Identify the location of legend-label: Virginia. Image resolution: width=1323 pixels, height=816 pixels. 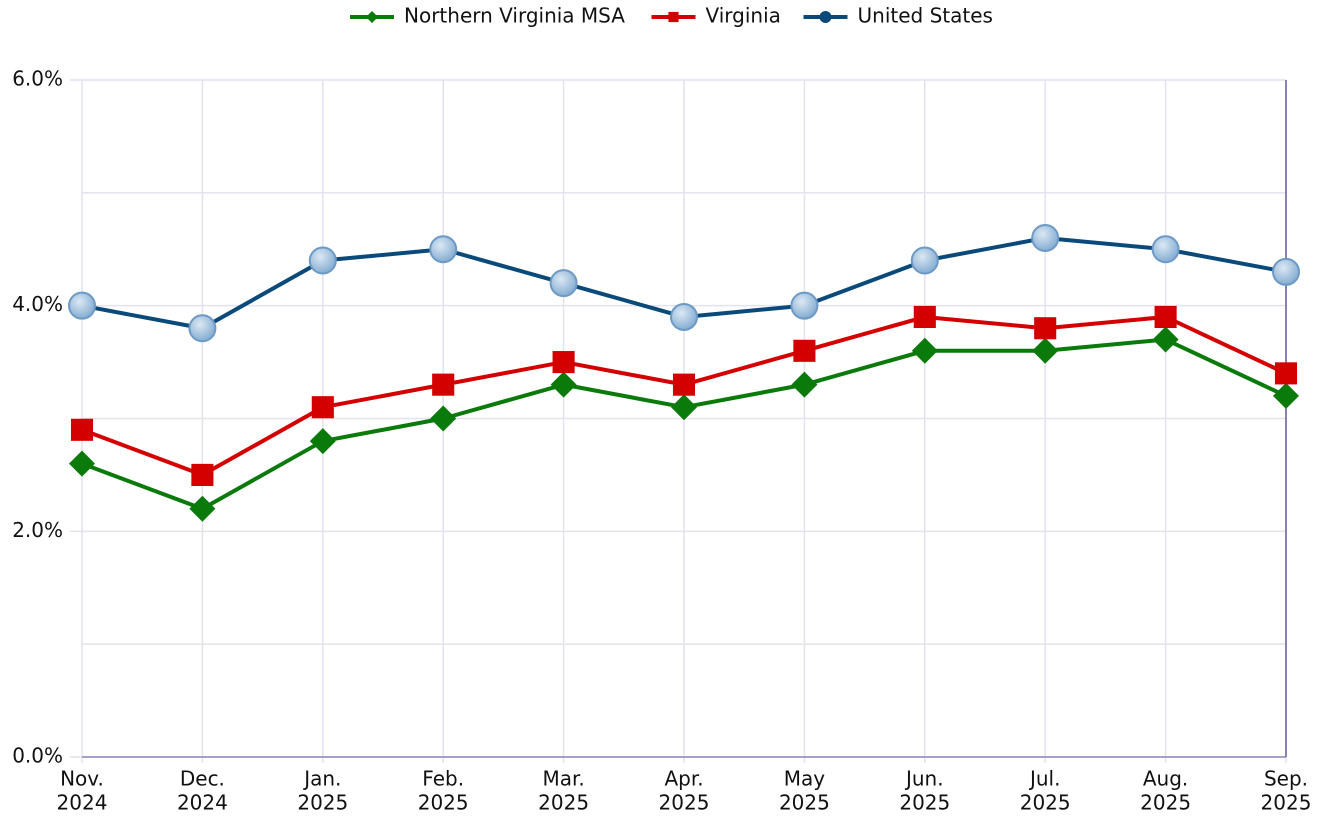
(743, 16).